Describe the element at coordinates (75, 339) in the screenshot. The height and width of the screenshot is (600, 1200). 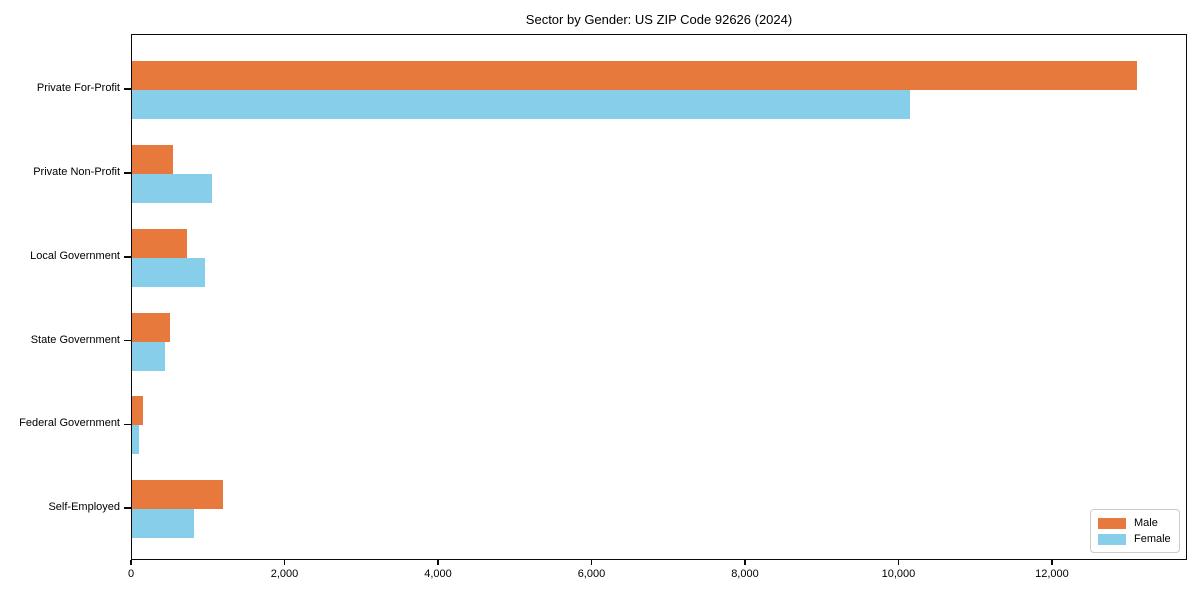
I see `y-tick-label: State Government` at that location.